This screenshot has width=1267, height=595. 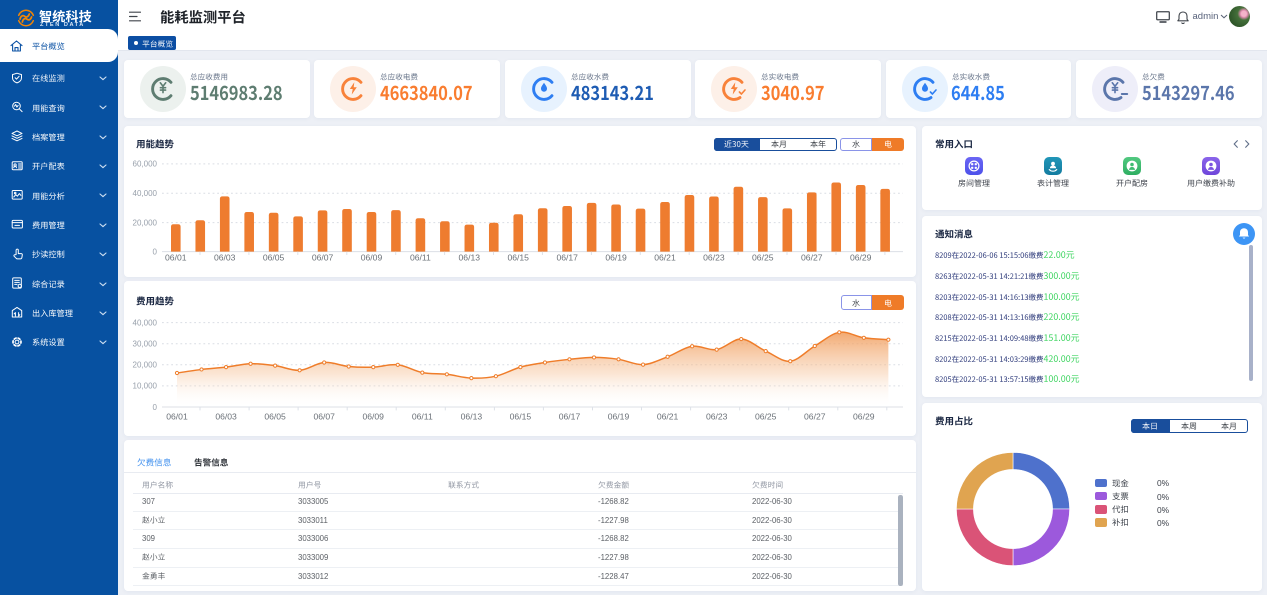 What do you see at coordinates (145, 344) in the screenshot?
I see `svg-text: 30,000` at bounding box center [145, 344].